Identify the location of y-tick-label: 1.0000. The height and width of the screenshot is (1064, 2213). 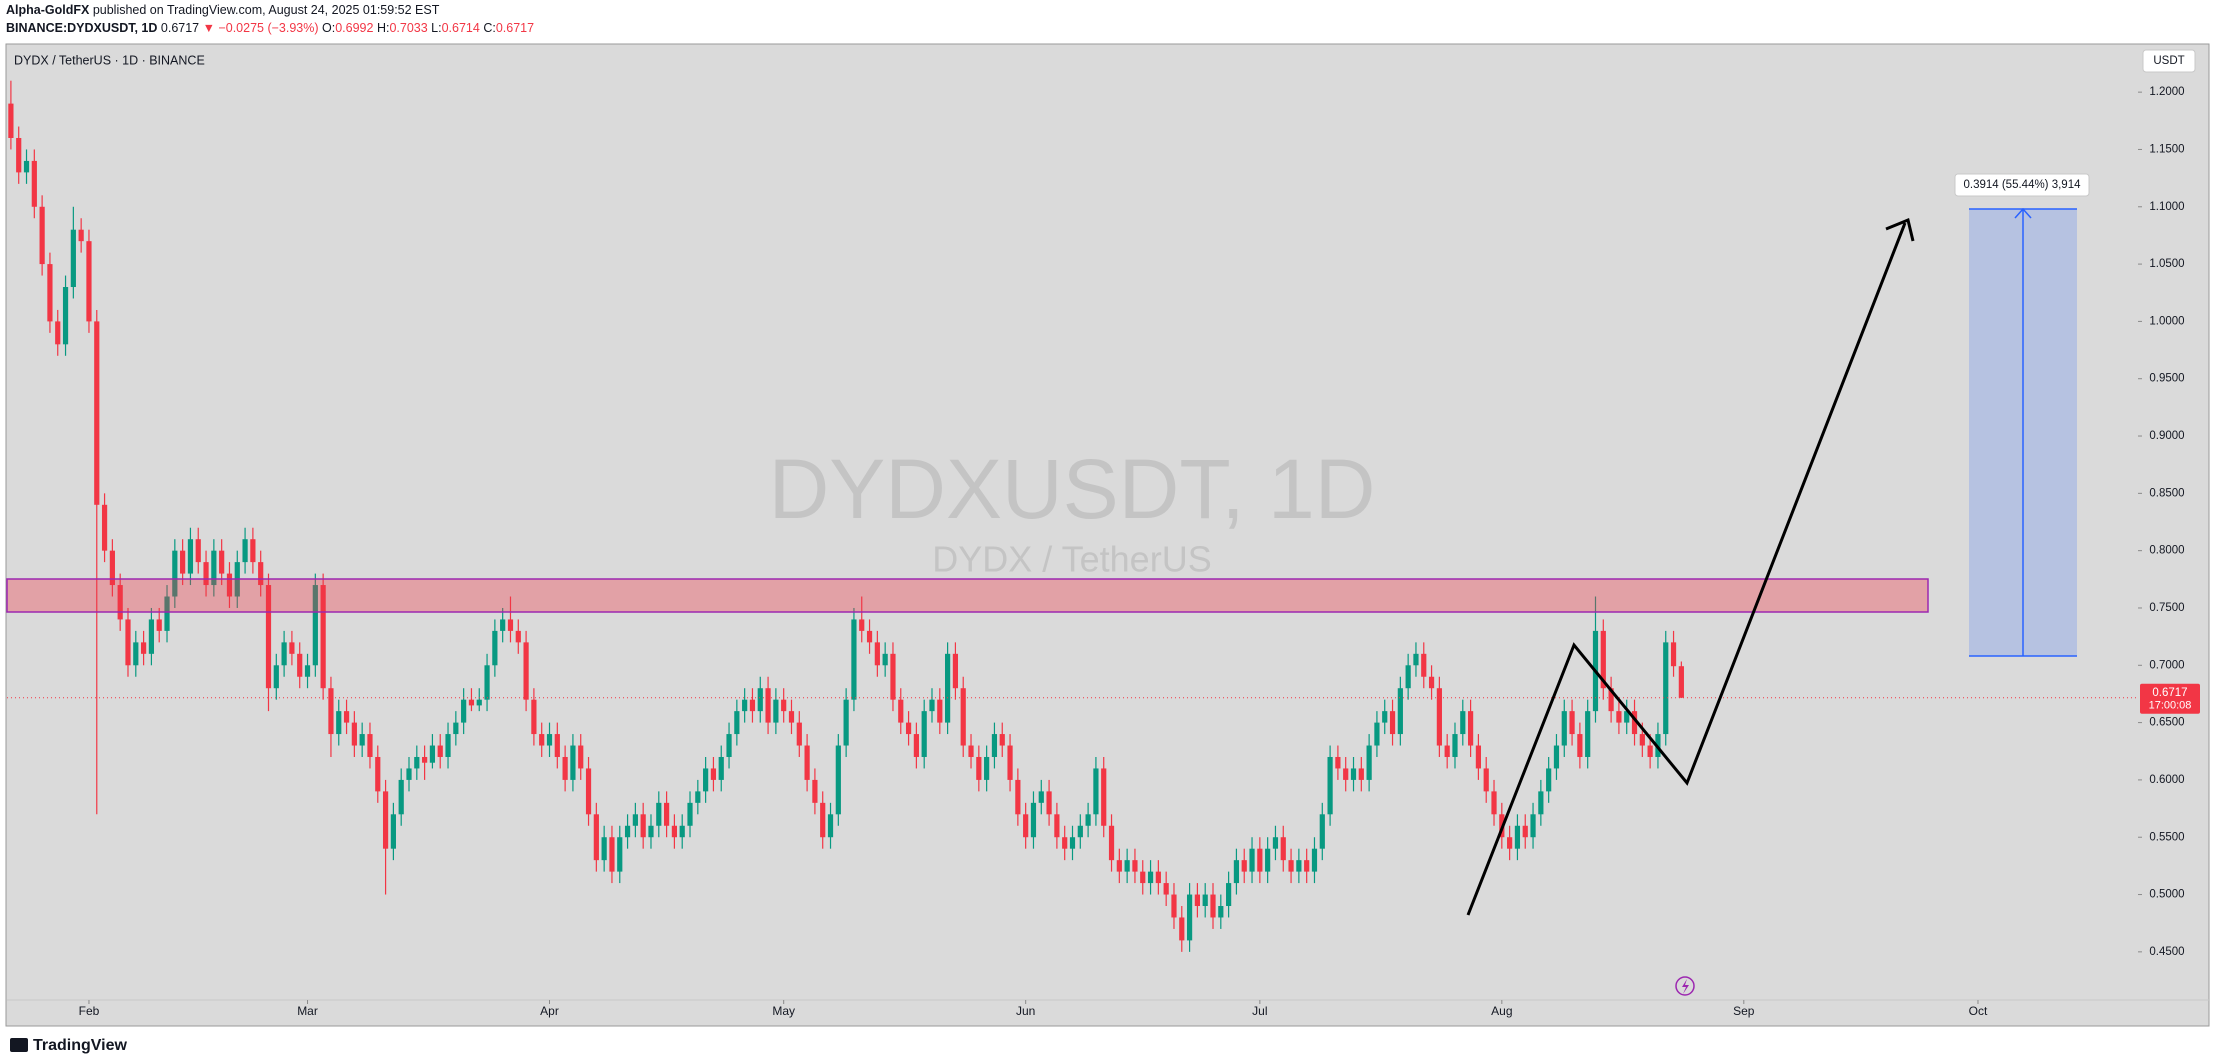
(2166, 321).